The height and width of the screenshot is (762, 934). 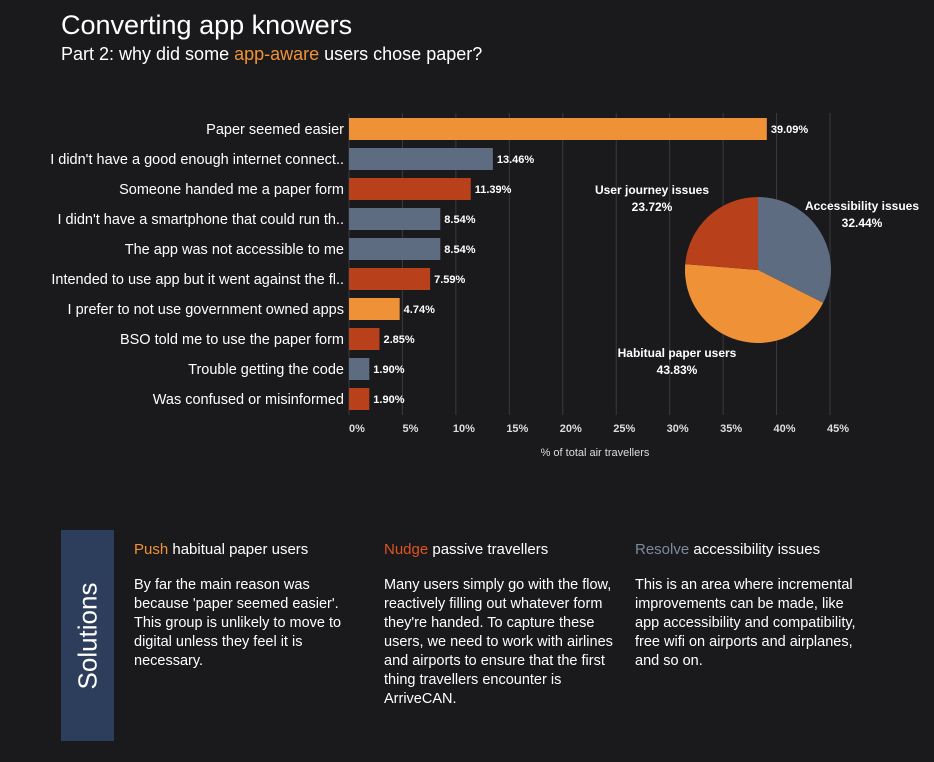 What do you see at coordinates (517, 429) in the screenshot?
I see `x-tick-label: 15%` at bounding box center [517, 429].